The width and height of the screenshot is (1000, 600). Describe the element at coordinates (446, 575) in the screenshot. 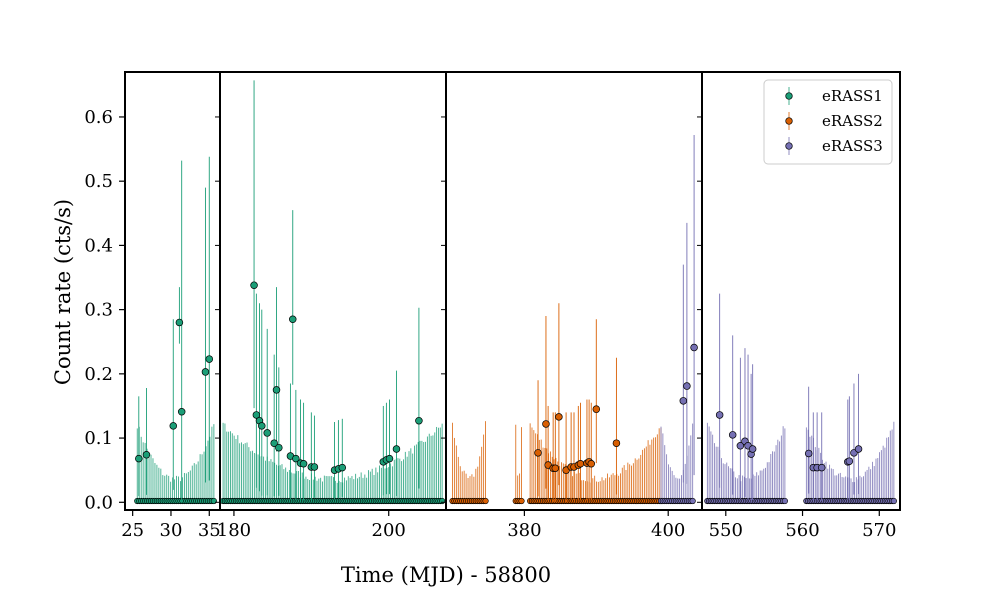

I see `x-axis-label: Time (MJD) - 58800` at that location.